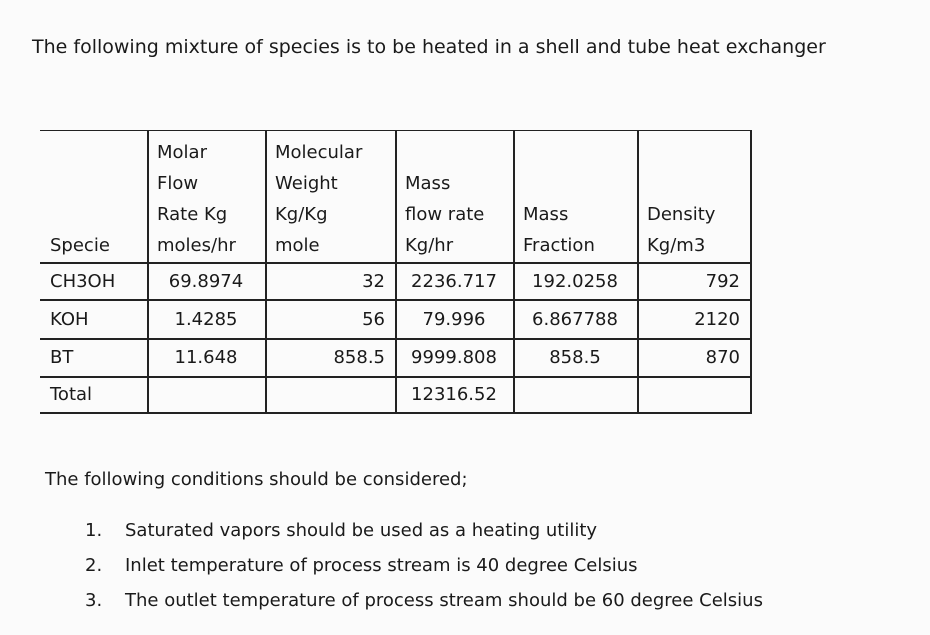  What do you see at coordinates (575, 281) in the screenshot?
I see `table-cell: 192.0258` at bounding box center [575, 281].